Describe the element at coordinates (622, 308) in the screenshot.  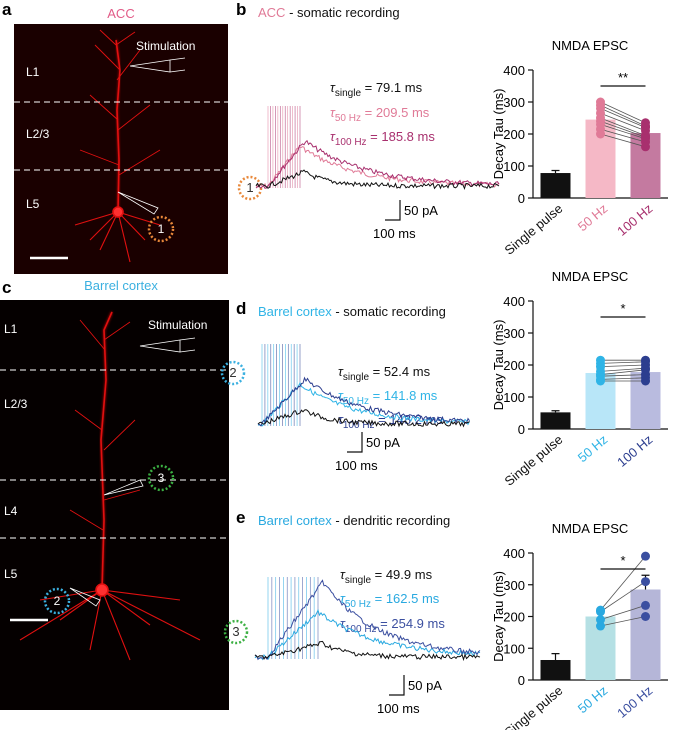
I see `significance-label: *` at that location.